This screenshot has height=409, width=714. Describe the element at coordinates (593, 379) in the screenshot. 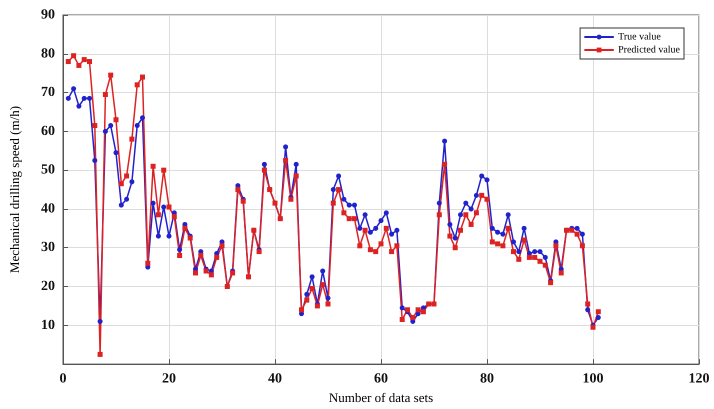

I see `x-tick-label: 100` at that location.